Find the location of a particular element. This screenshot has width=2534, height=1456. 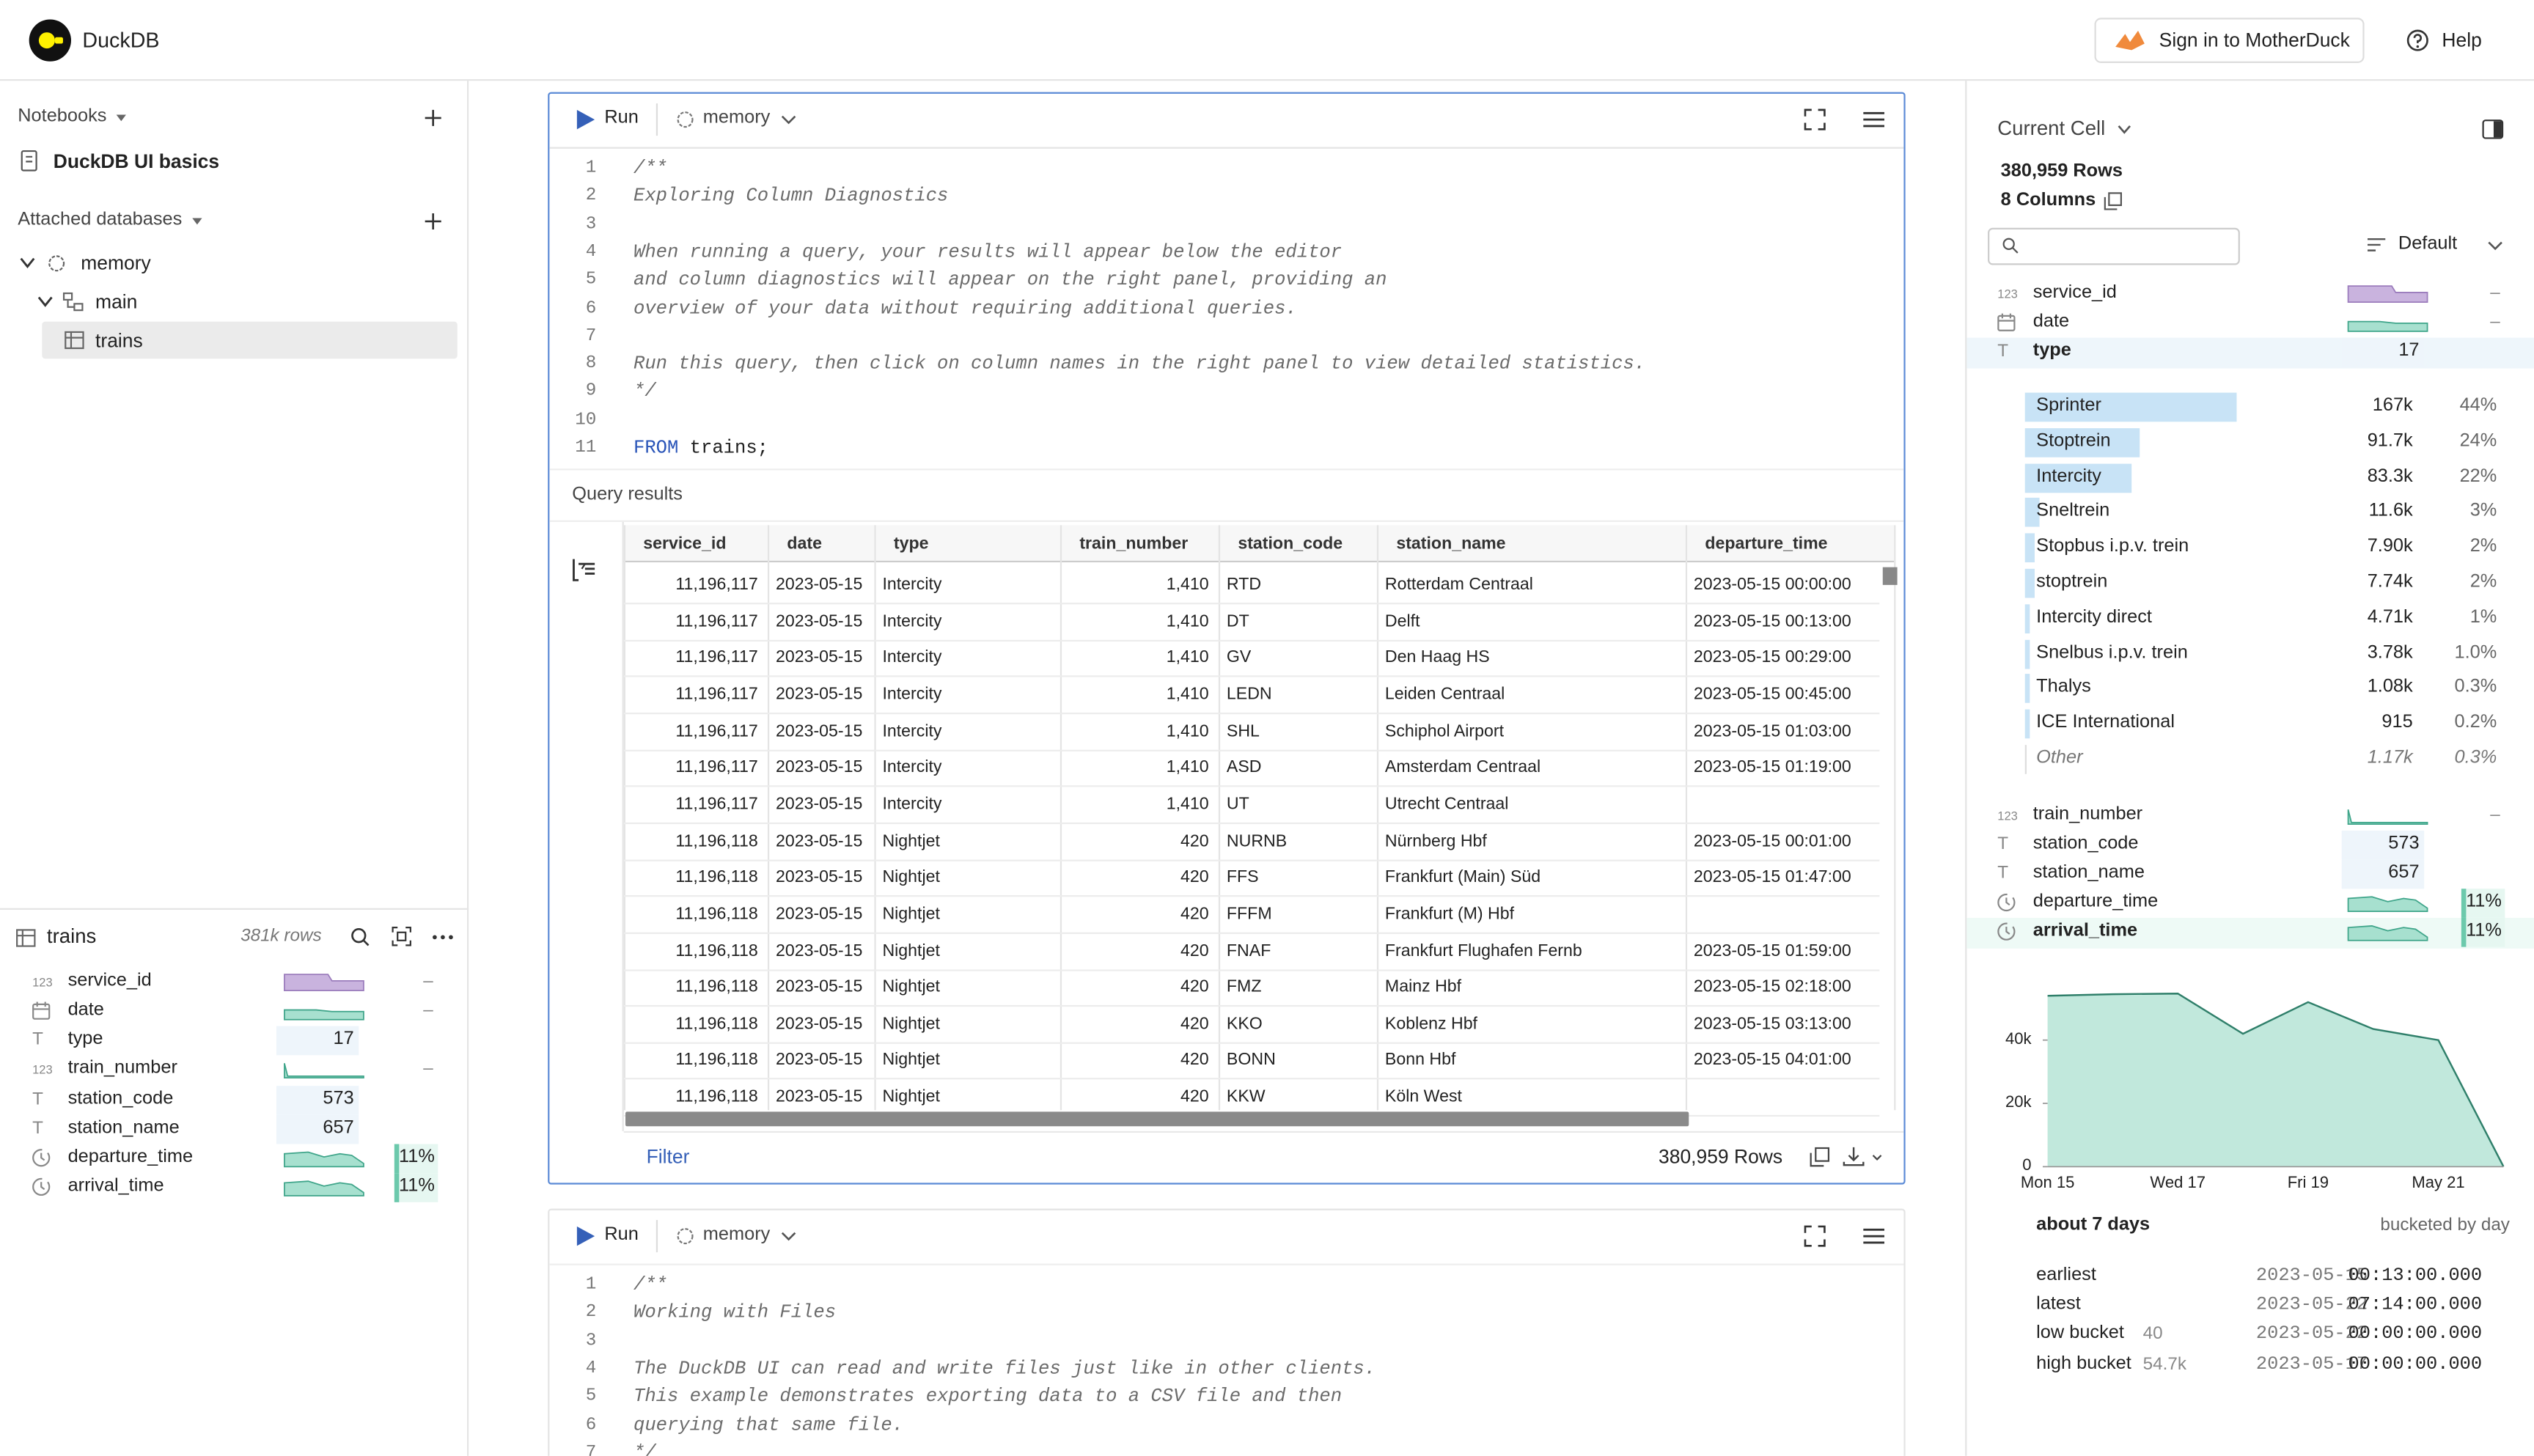

type-value: Intercity is located at coordinates (2068, 476).